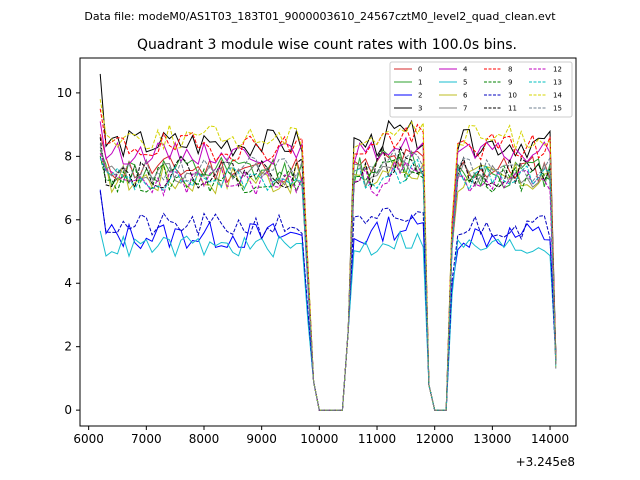  I want to click on legend-label: 5, so click(465, 83).